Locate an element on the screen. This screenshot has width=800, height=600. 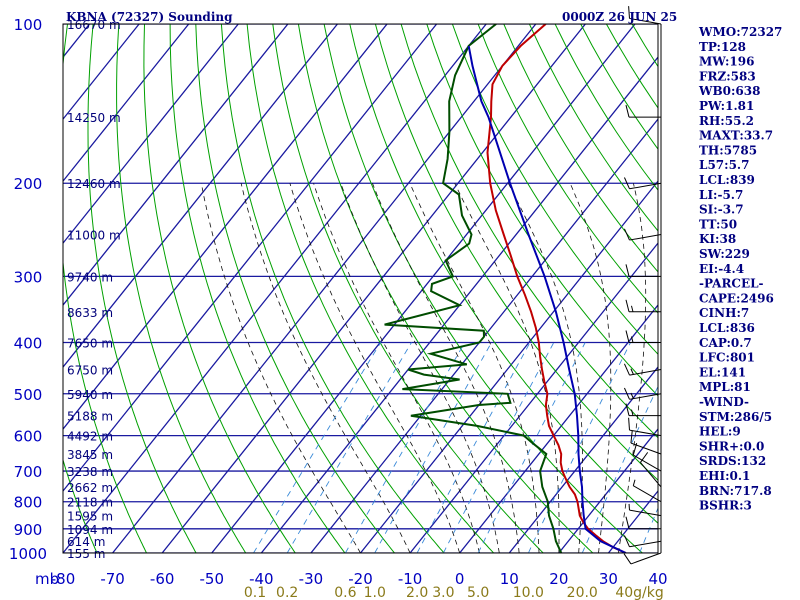
pressure-tick-label: 600 is located at coordinates (28, 437).